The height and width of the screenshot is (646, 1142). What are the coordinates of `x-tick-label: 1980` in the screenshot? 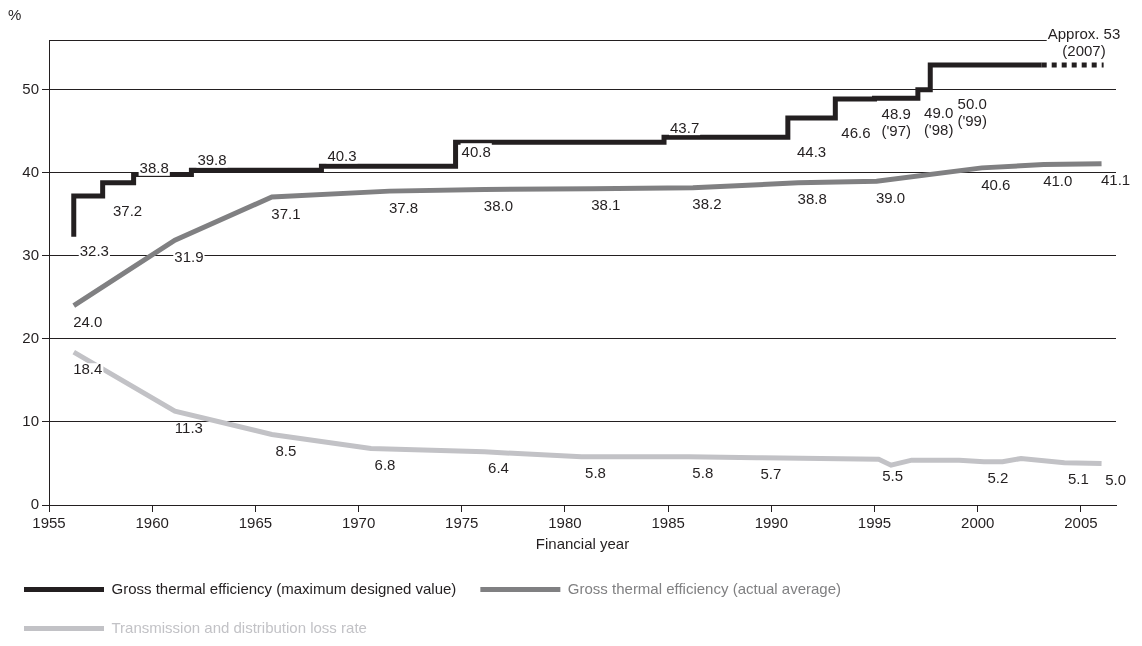 It's located at (565, 523).